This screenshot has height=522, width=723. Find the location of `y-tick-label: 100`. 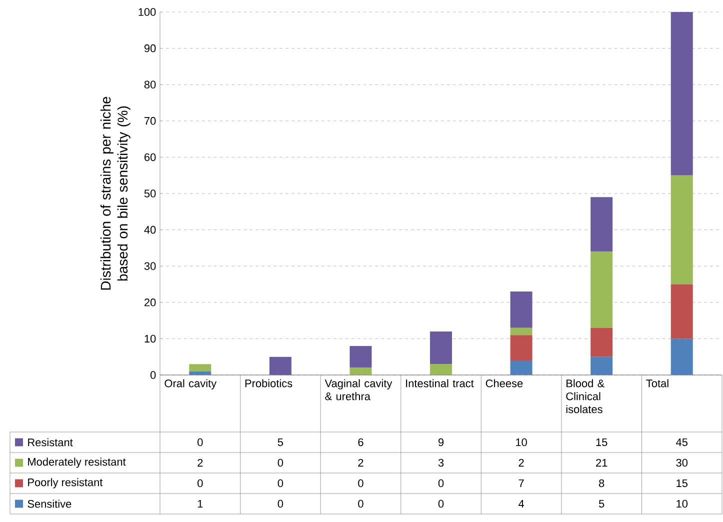

y-tick-label: 100 is located at coordinates (147, 12).